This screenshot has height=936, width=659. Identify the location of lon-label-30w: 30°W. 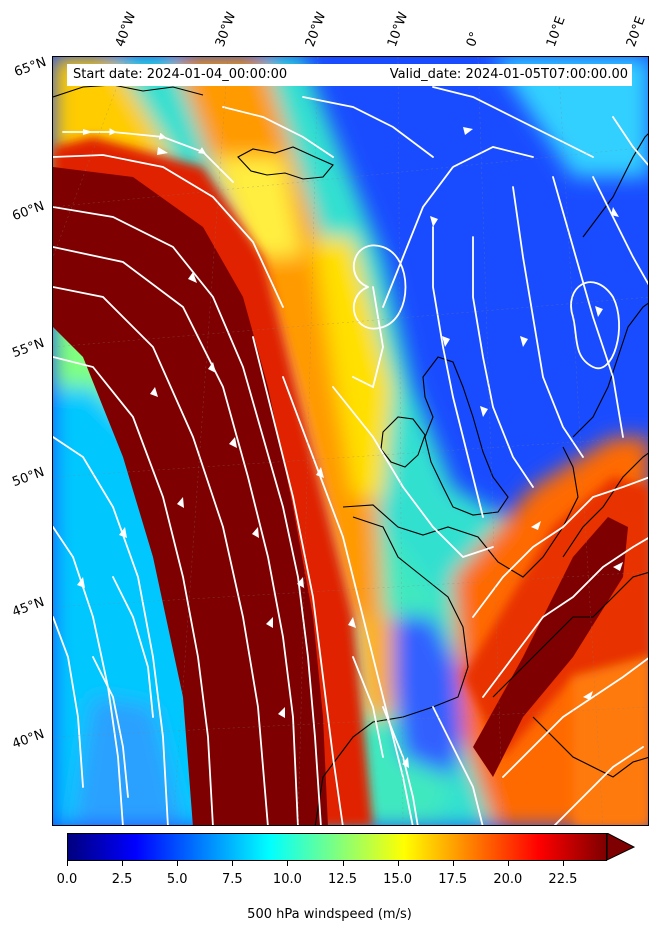
(226, 29).